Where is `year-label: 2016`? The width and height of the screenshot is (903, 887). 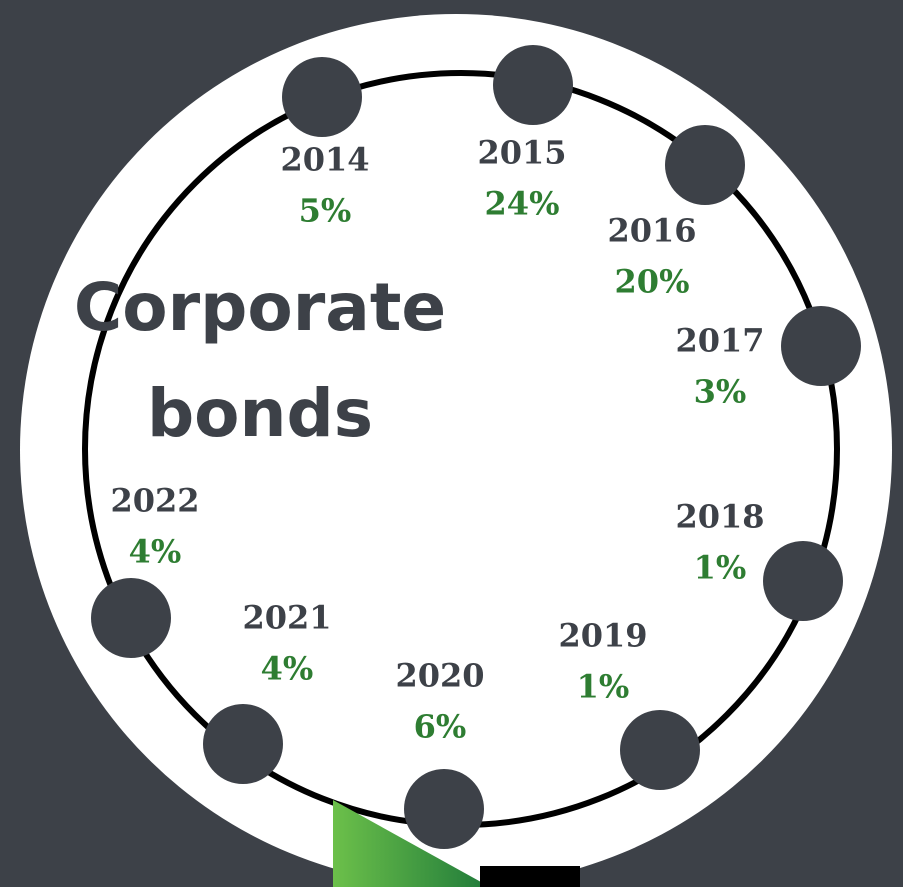 year-label: 2016 is located at coordinates (651, 231).